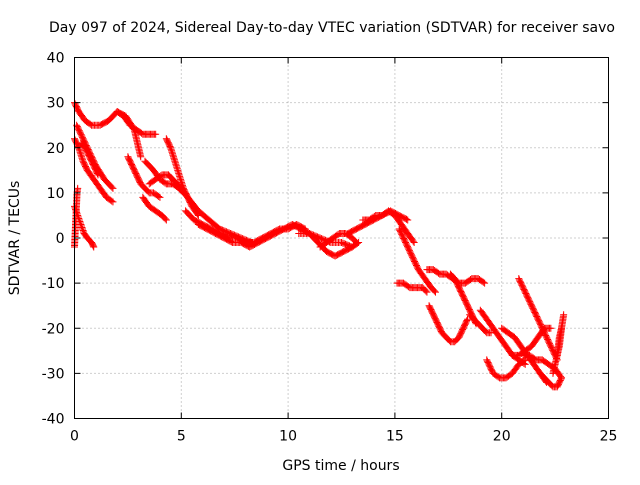 The image size is (640, 485). What do you see at coordinates (74, 437) in the screenshot?
I see `x-tick-label: 0` at bounding box center [74, 437].